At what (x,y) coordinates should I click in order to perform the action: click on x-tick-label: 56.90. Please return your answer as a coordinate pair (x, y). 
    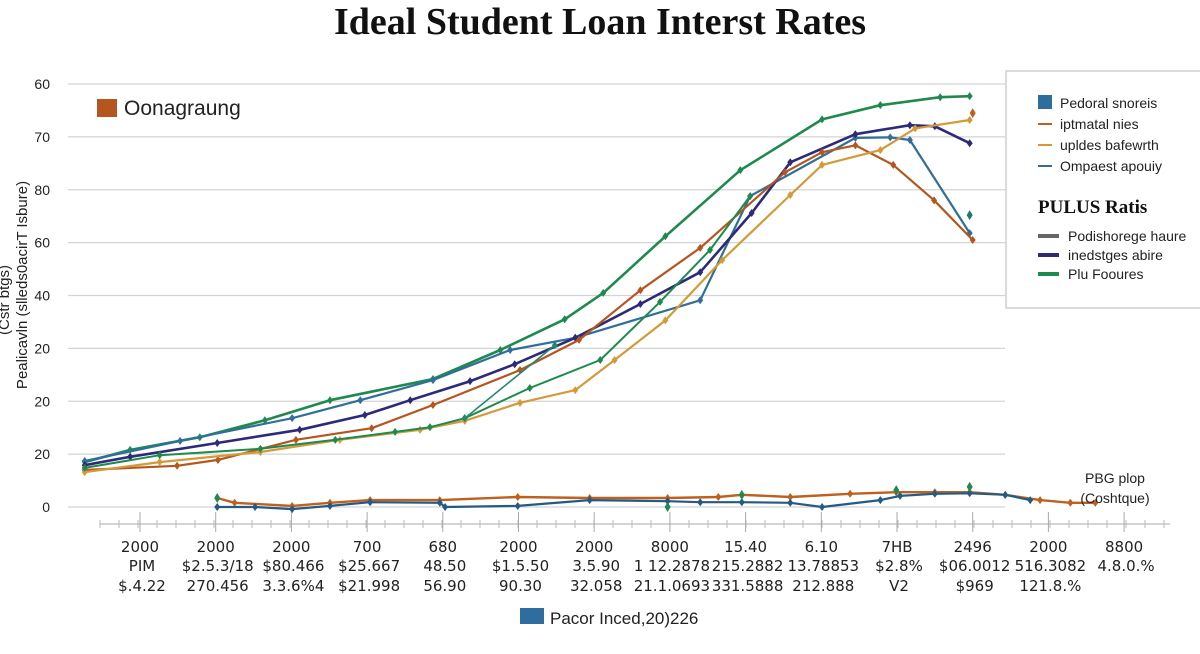
    Looking at the image, I should click on (444, 586).